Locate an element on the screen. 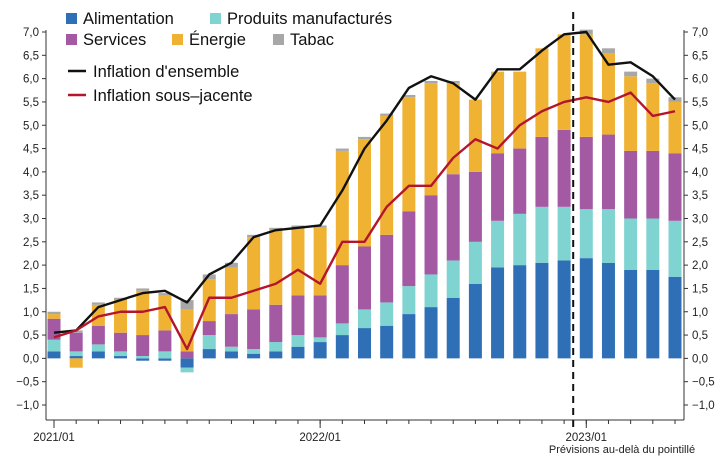 The image size is (728, 460). ytick-label-left: 0,5 is located at coordinates (31, 336).